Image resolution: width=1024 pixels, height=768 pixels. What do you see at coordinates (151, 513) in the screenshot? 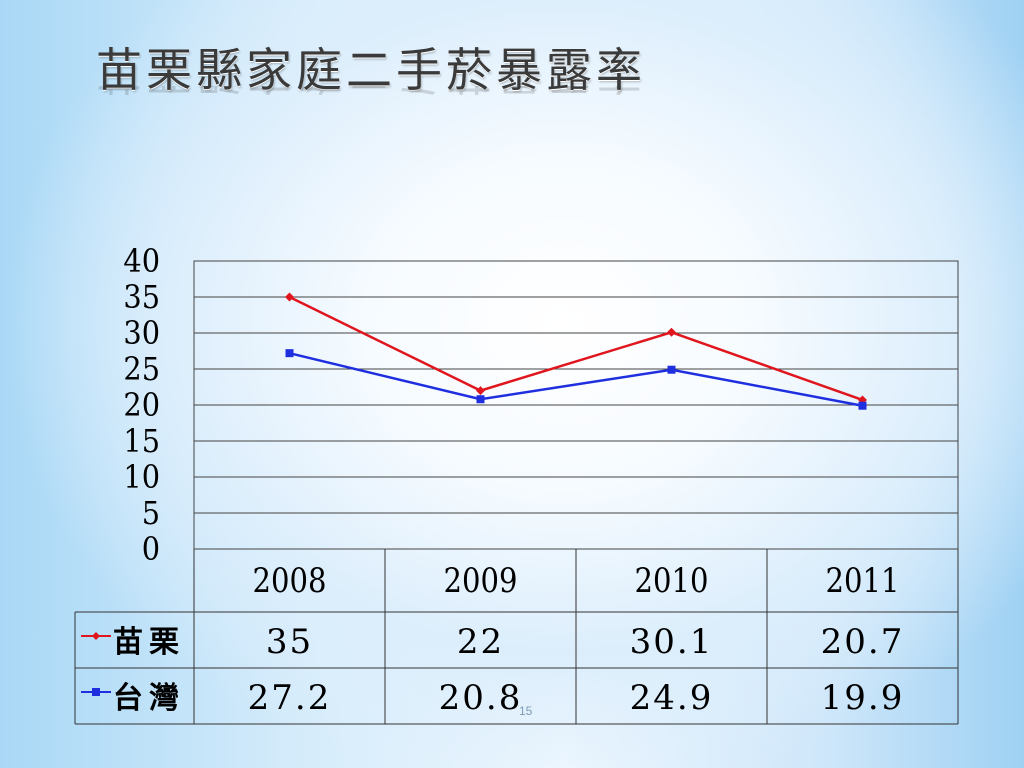
I see `y-tick-label: 5` at bounding box center [151, 513].